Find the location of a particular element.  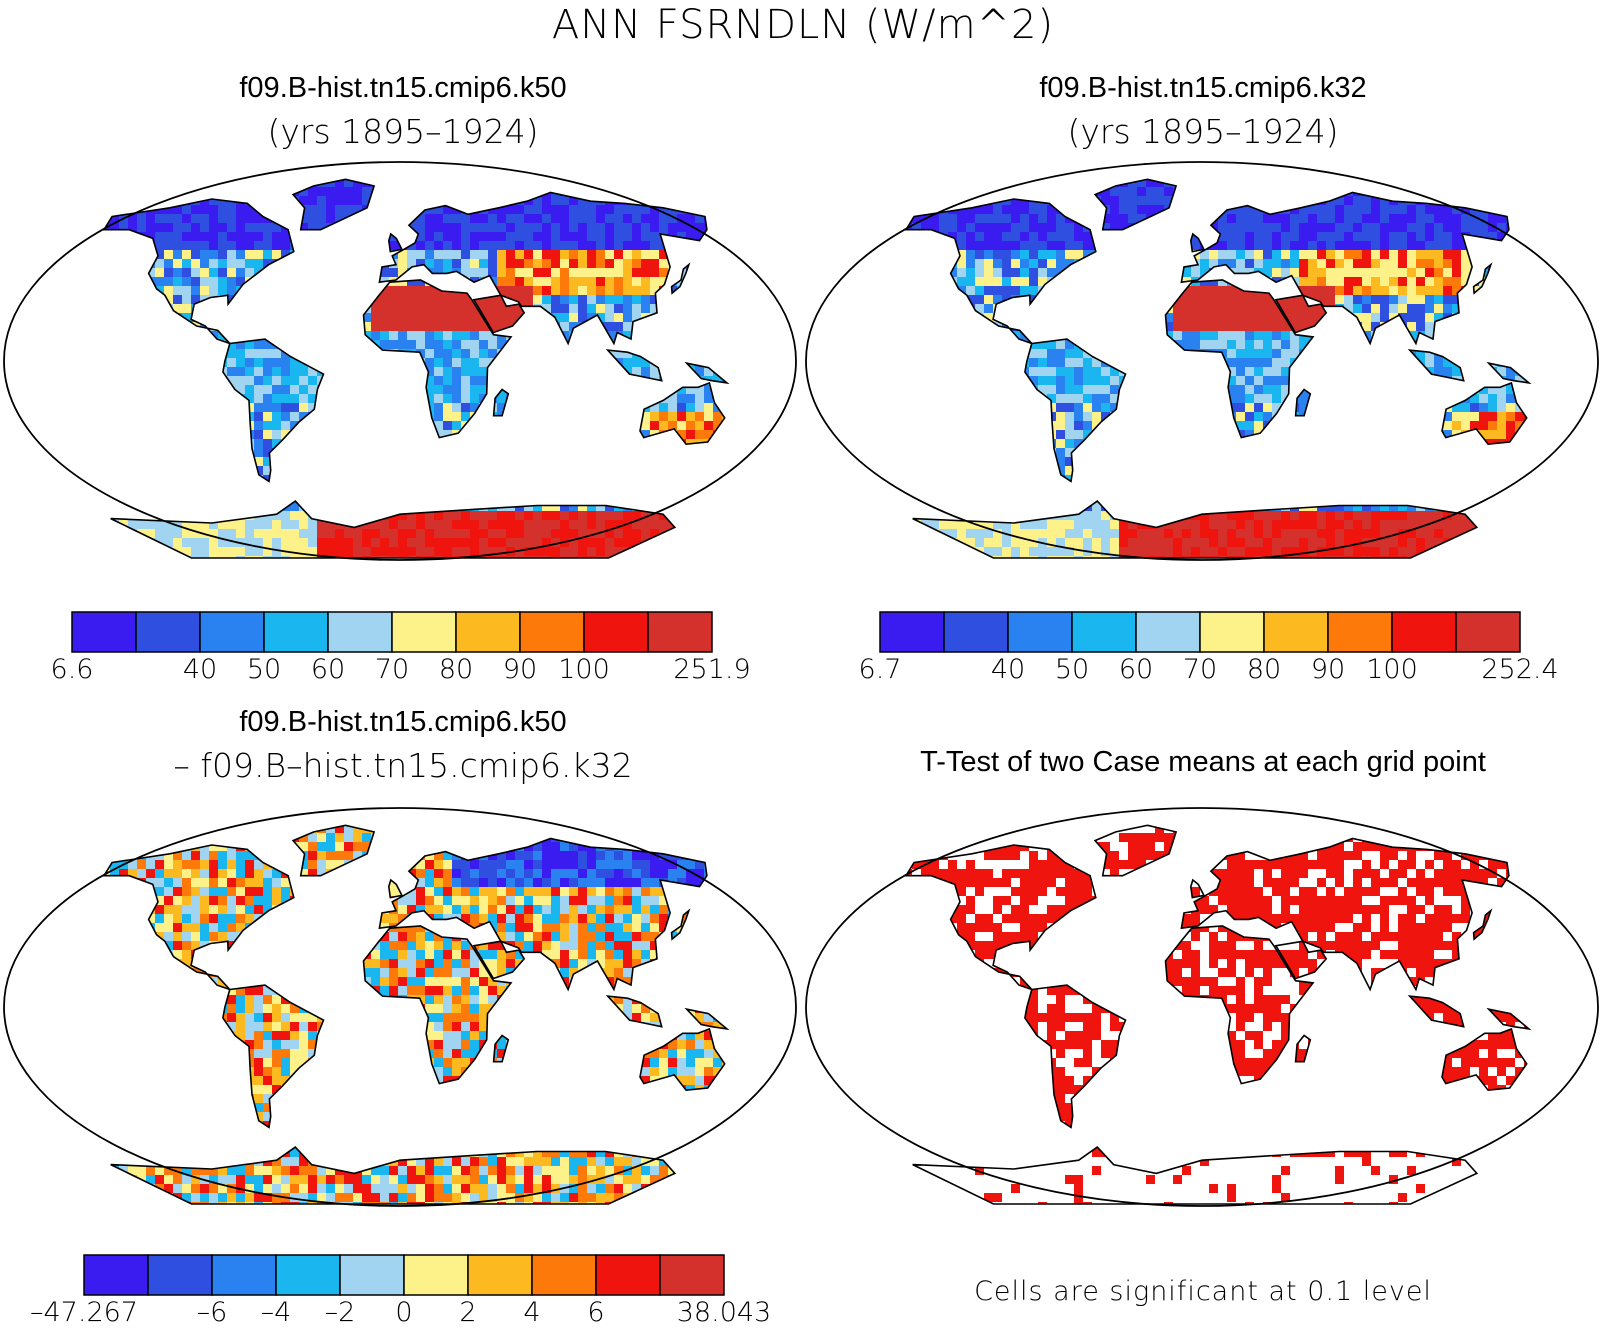

colorbar-k32: 6.7 40 50 60 70 80 90 100 252.4 is located at coordinates (1209, 648).